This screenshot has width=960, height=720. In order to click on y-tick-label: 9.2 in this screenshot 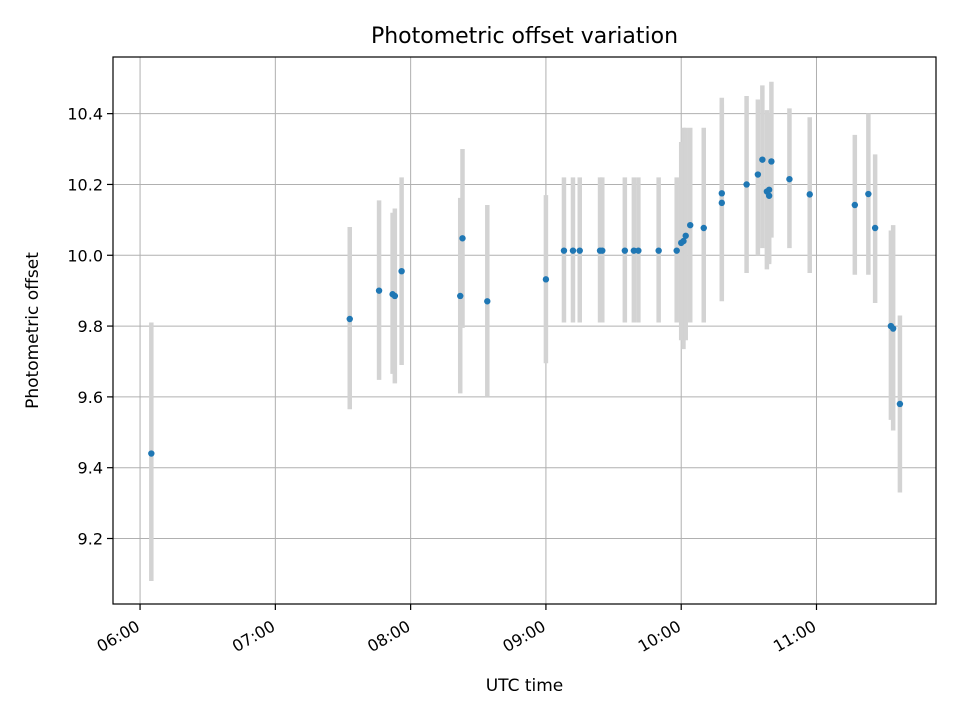, I will do `click(90, 539)`.